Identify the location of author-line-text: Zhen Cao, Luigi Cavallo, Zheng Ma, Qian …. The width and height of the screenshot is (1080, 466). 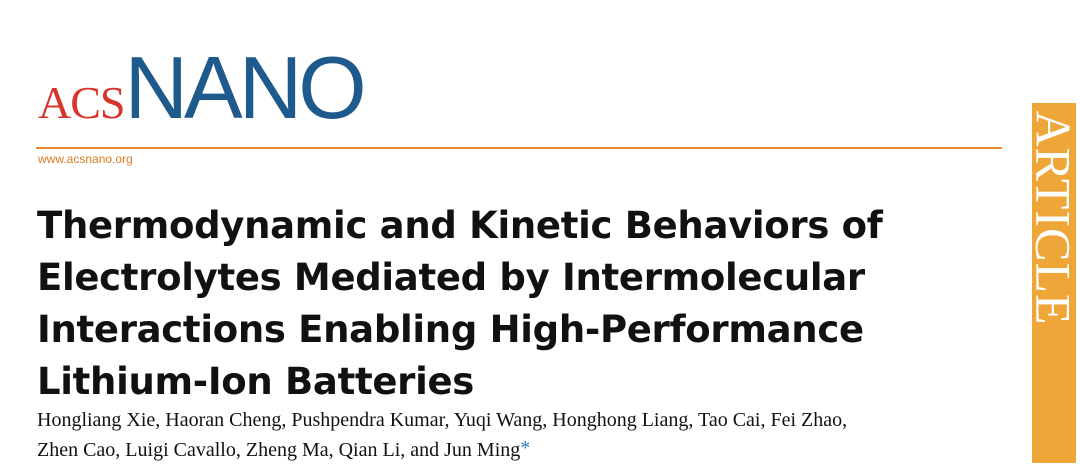
(279, 450).